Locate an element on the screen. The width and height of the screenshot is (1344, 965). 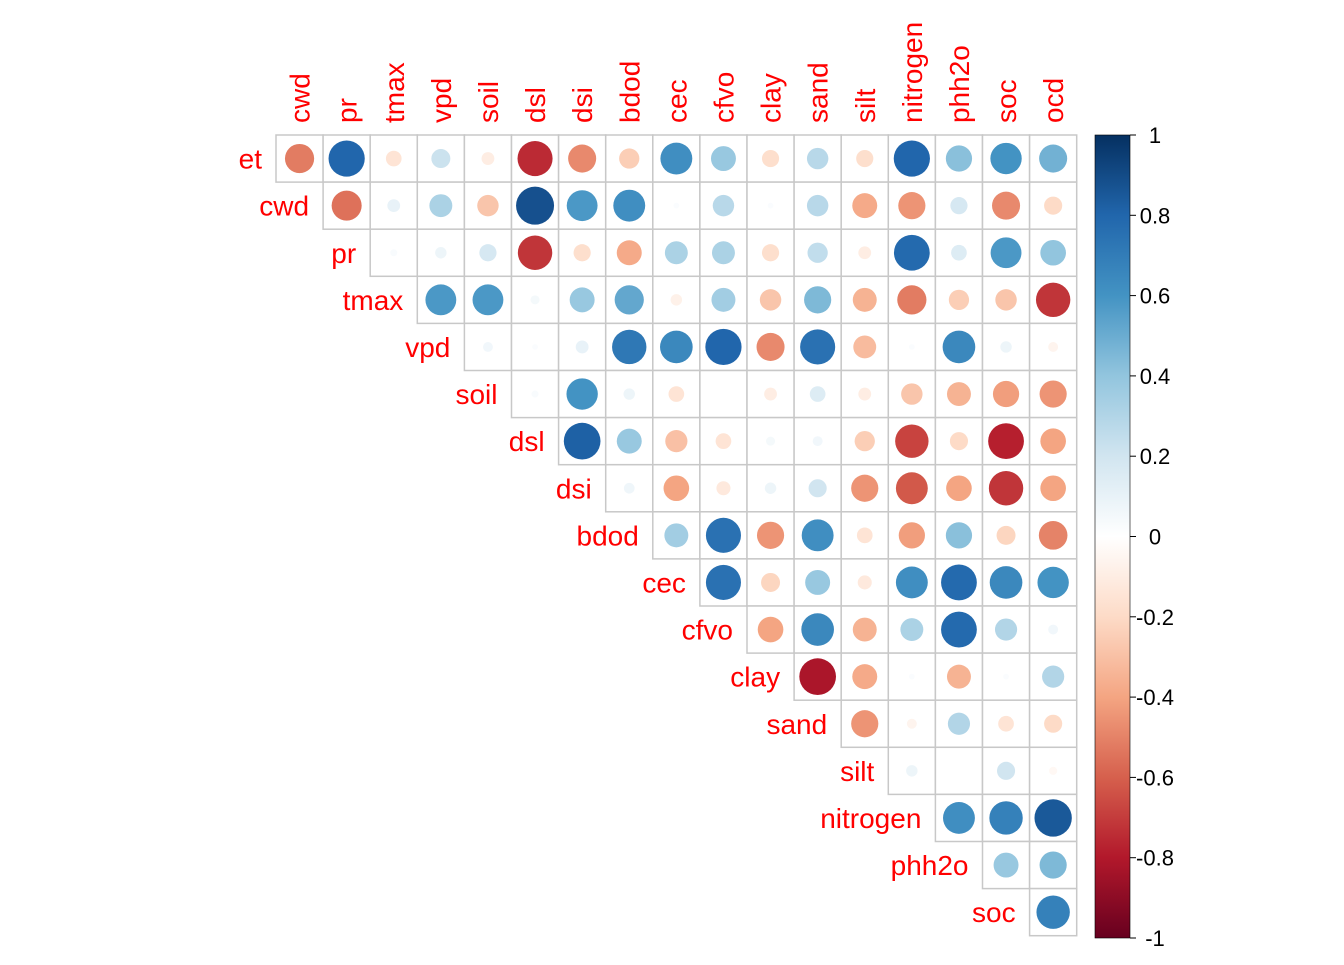
corr-circle-bdod-cec is located at coordinates (676, 535).